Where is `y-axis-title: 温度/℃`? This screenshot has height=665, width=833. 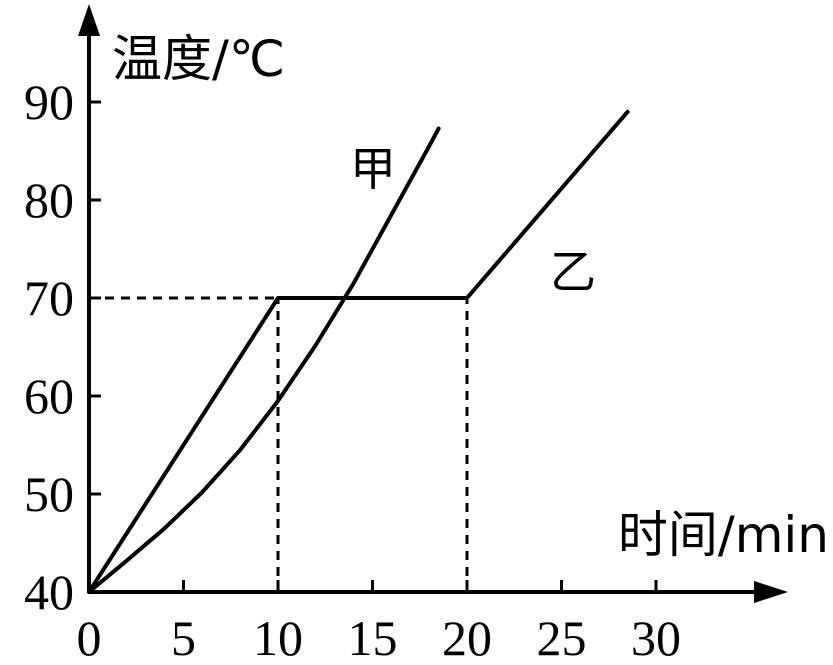
y-axis-title: 温度/℃ is located at coordinates (198, 59).